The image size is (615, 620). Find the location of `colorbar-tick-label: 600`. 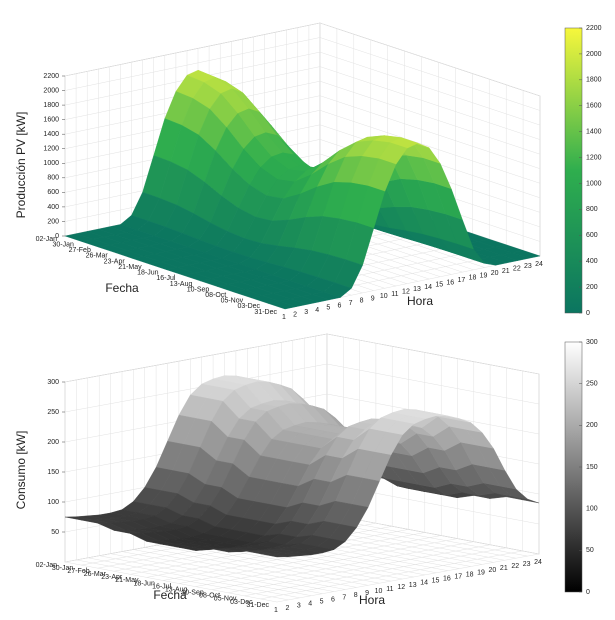

colorbar-tick-label: 600 is located at coordinates (592, 235).